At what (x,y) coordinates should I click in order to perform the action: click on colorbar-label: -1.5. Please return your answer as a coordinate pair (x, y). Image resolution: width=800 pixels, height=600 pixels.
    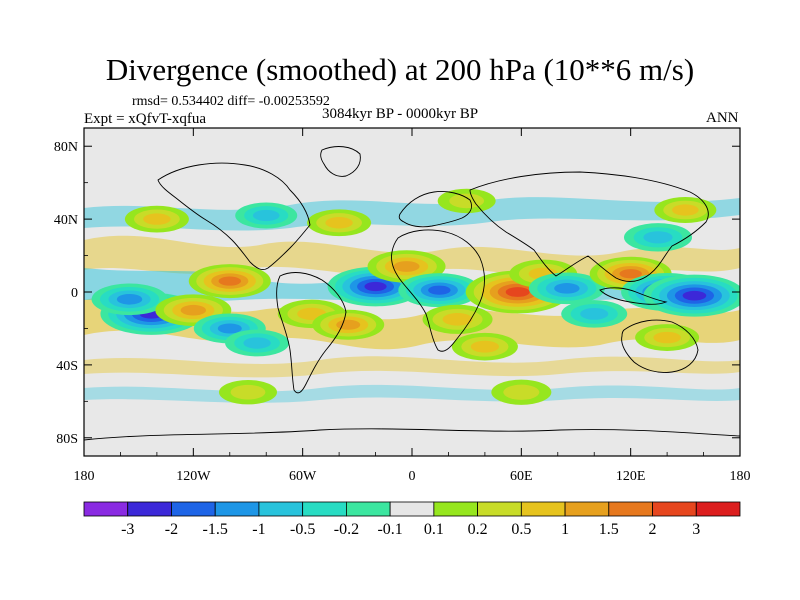
    Looking at the image, I should click on (215, 529).